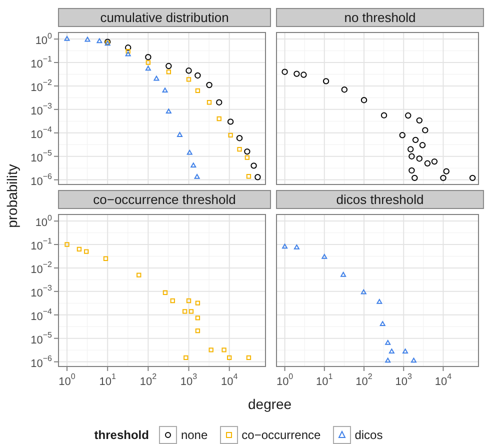 This screenshot has height=444, width=485. What do you see at coordinates (194, 435) in the screenshot?
I see `legend-label: none` at bounding box center [194, 435].